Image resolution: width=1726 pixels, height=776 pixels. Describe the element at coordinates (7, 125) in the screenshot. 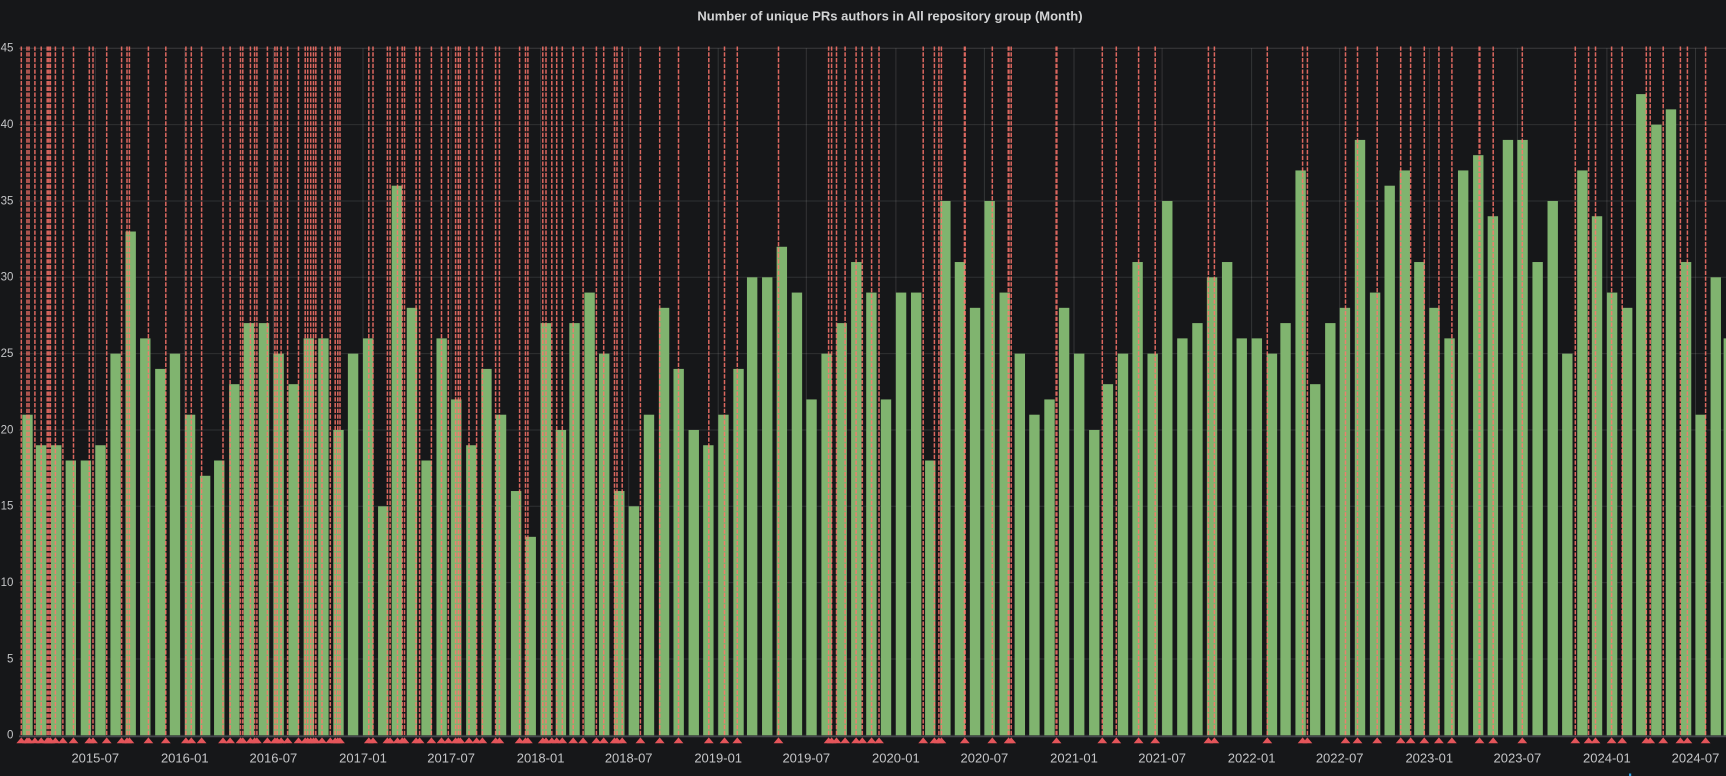

I see `svg-text: 40` at that location.